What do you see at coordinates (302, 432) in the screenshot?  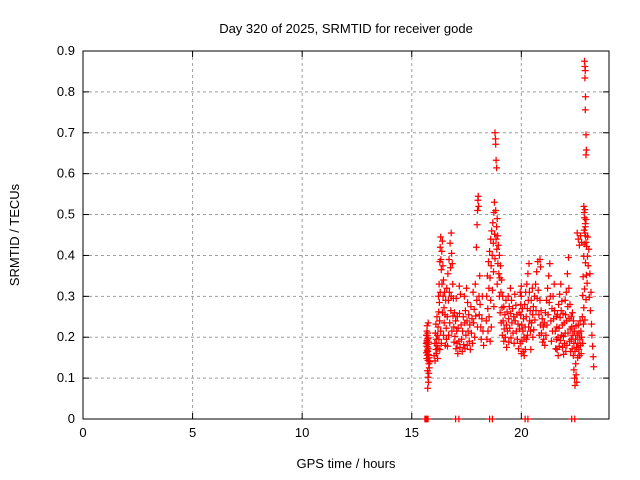 I see `x-tick-label: 10` at bounding box center [302, 432].